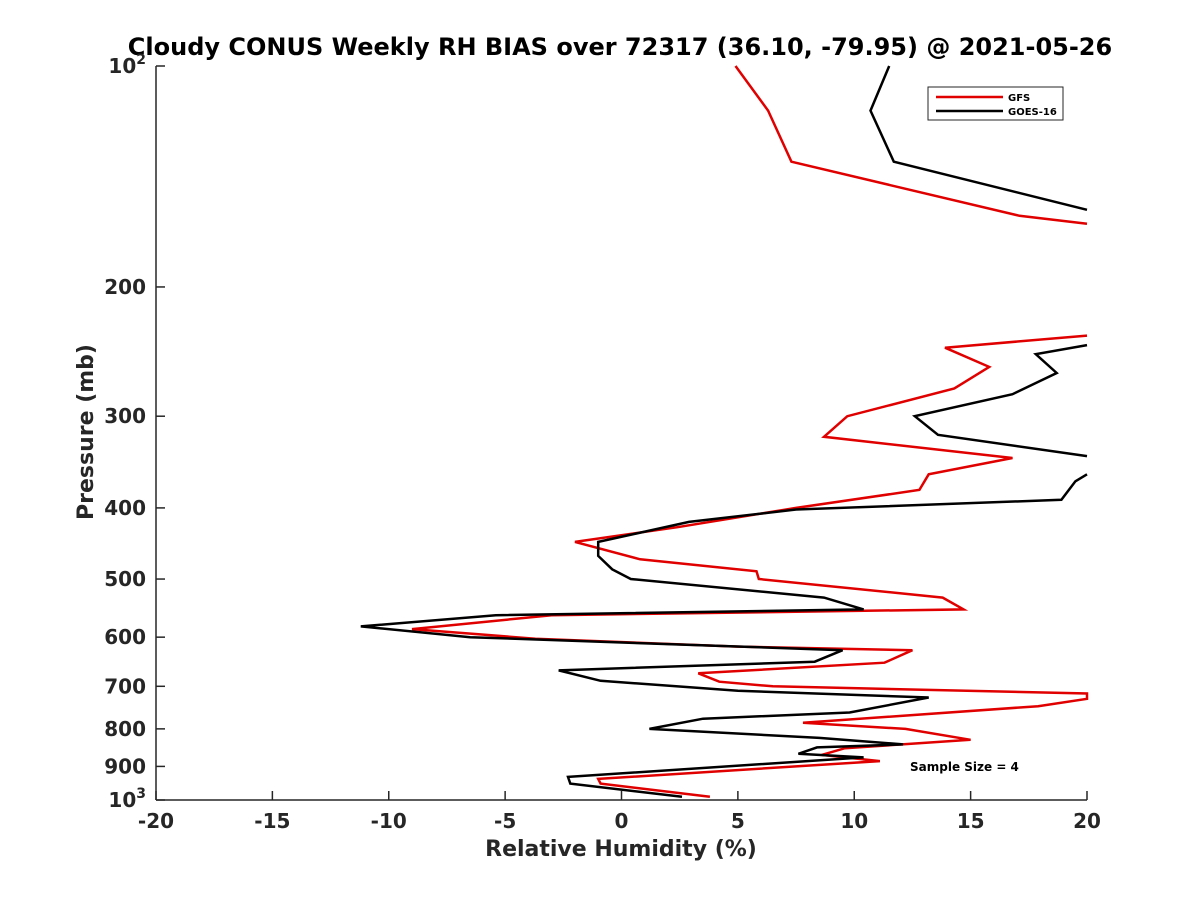 The image size is (1200, 900). I want to click on y-tick-label: 500, so click(125, 579).